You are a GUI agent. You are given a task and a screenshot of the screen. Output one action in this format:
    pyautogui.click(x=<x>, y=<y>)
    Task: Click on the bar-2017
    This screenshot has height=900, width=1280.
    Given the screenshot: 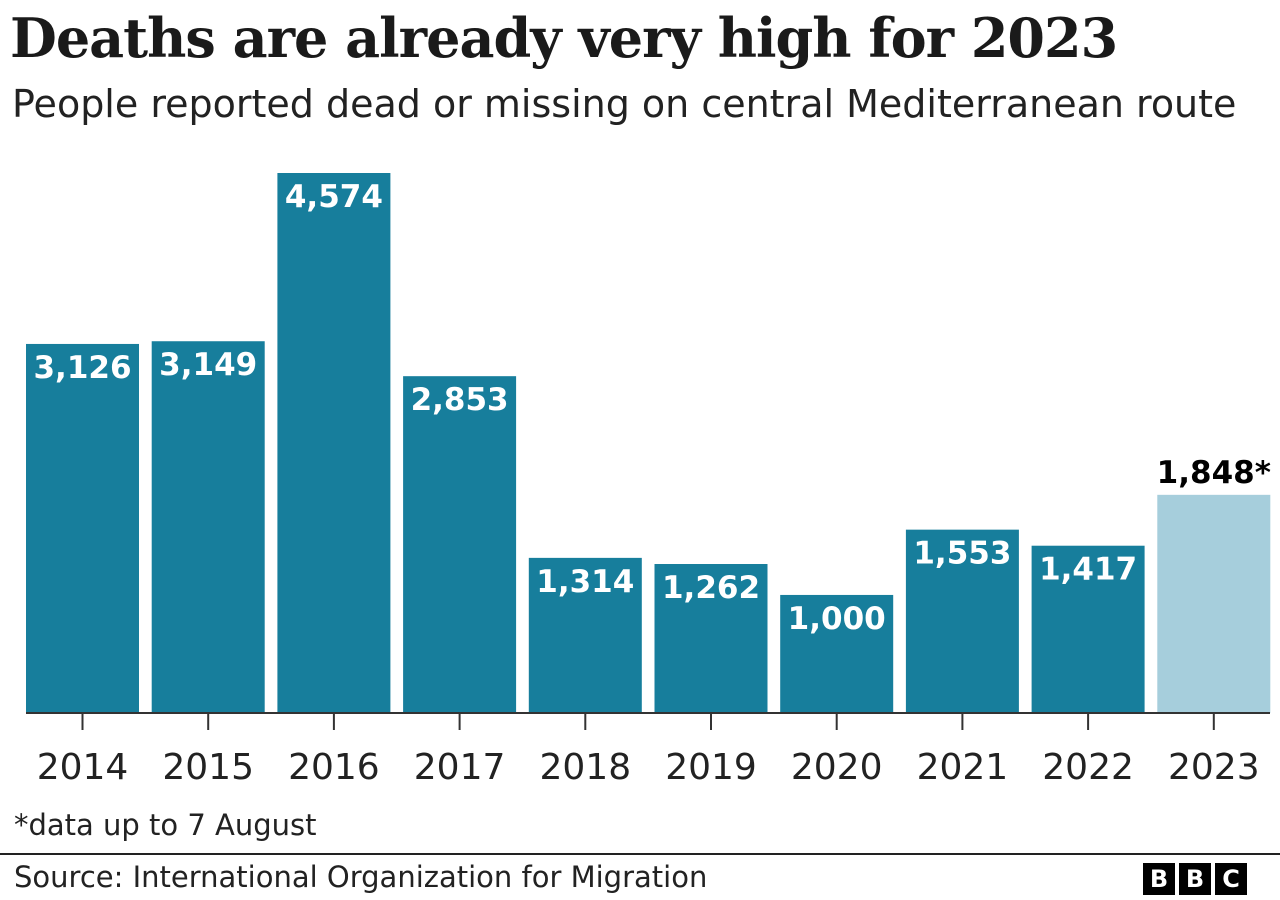 What is the action you would take?
    pyautogui.click(x=460, y=544)
    